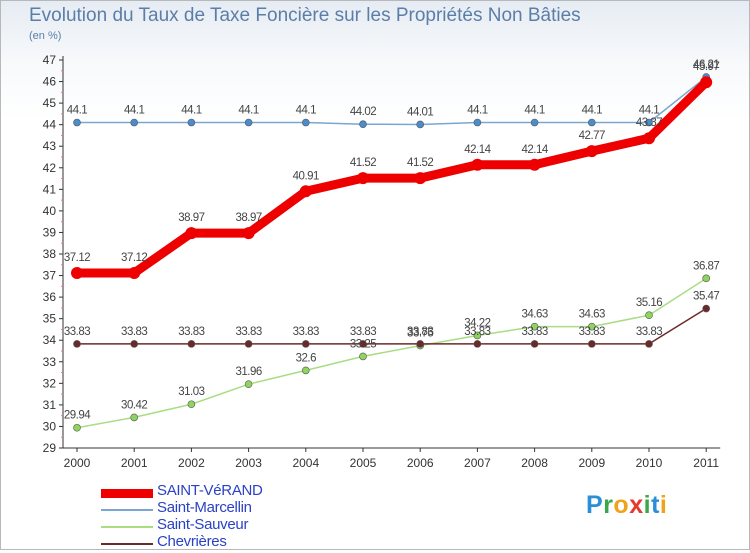 The image size is (750, 553). I want to click on data-label: 45.97, so click(706, 67).